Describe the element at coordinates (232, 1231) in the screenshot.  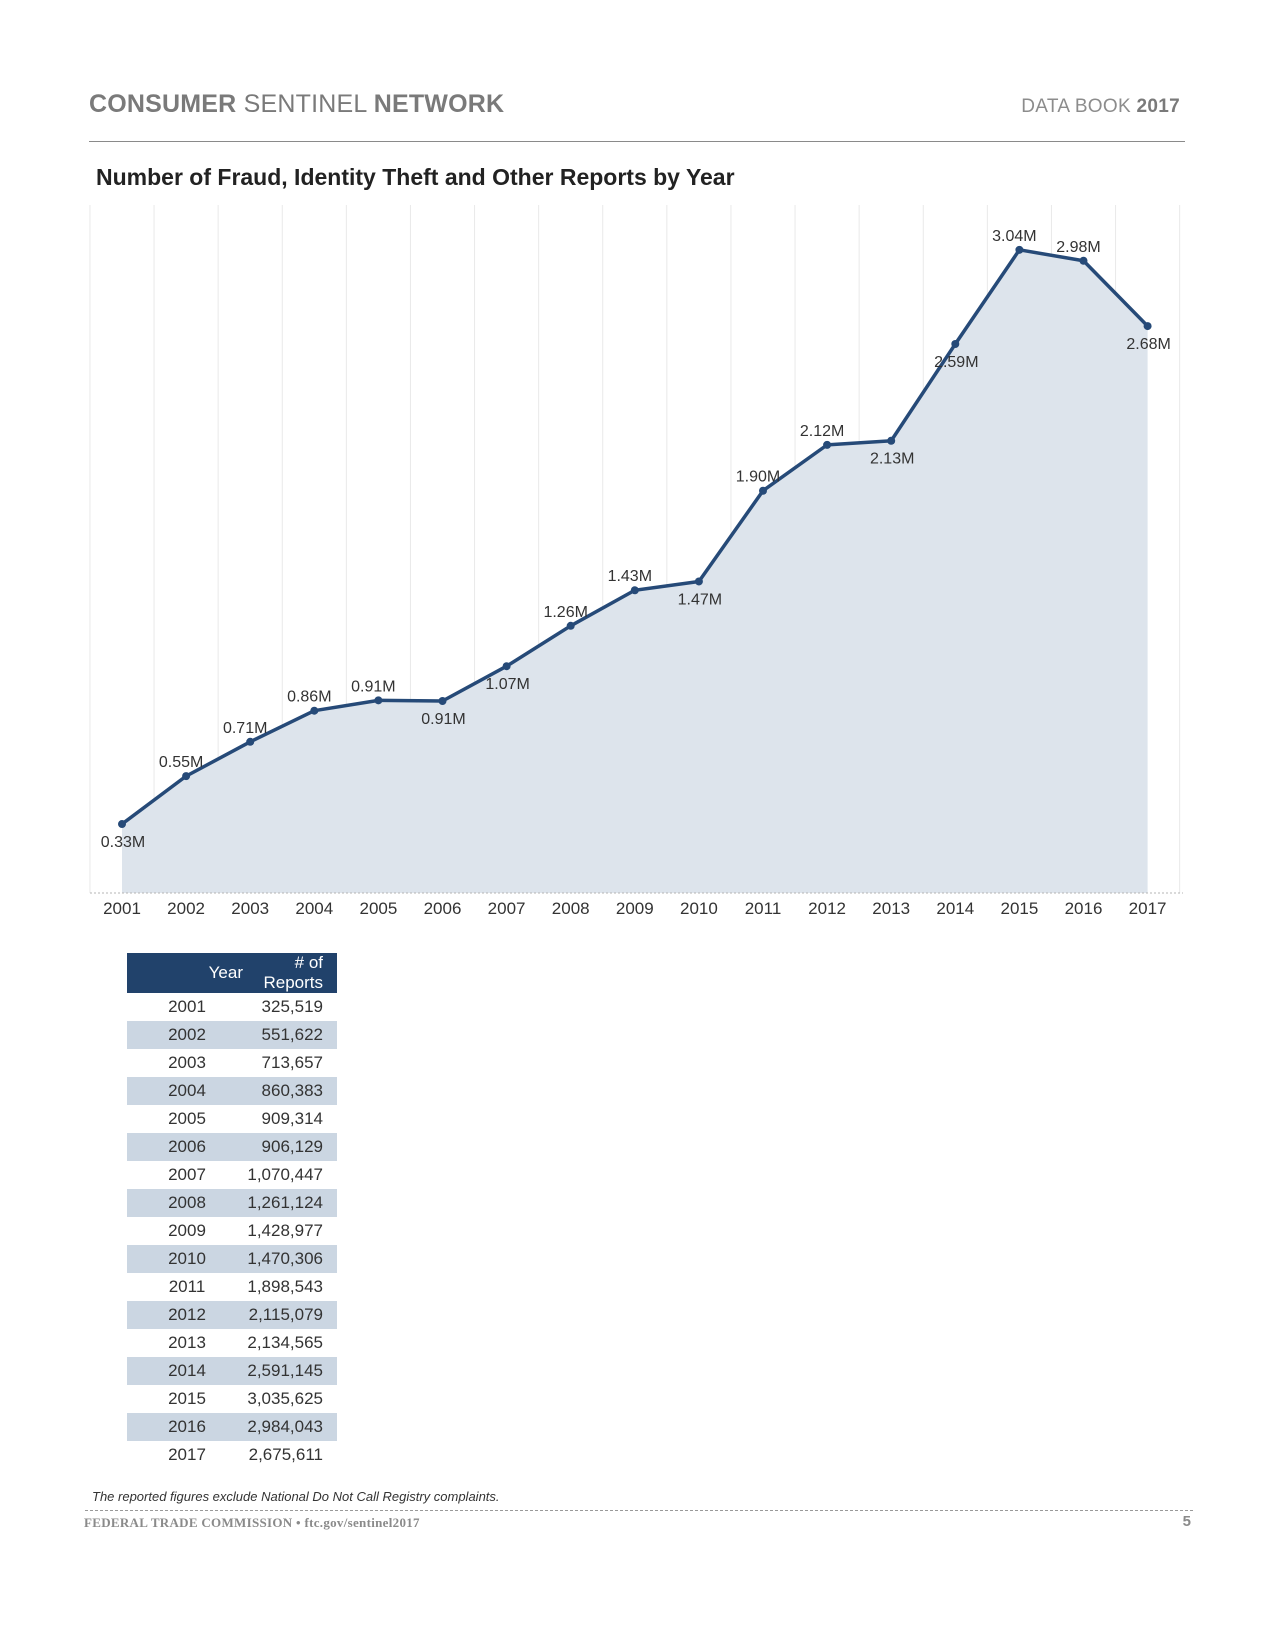
I see `table-row: 2009 1,428,977` at that location.